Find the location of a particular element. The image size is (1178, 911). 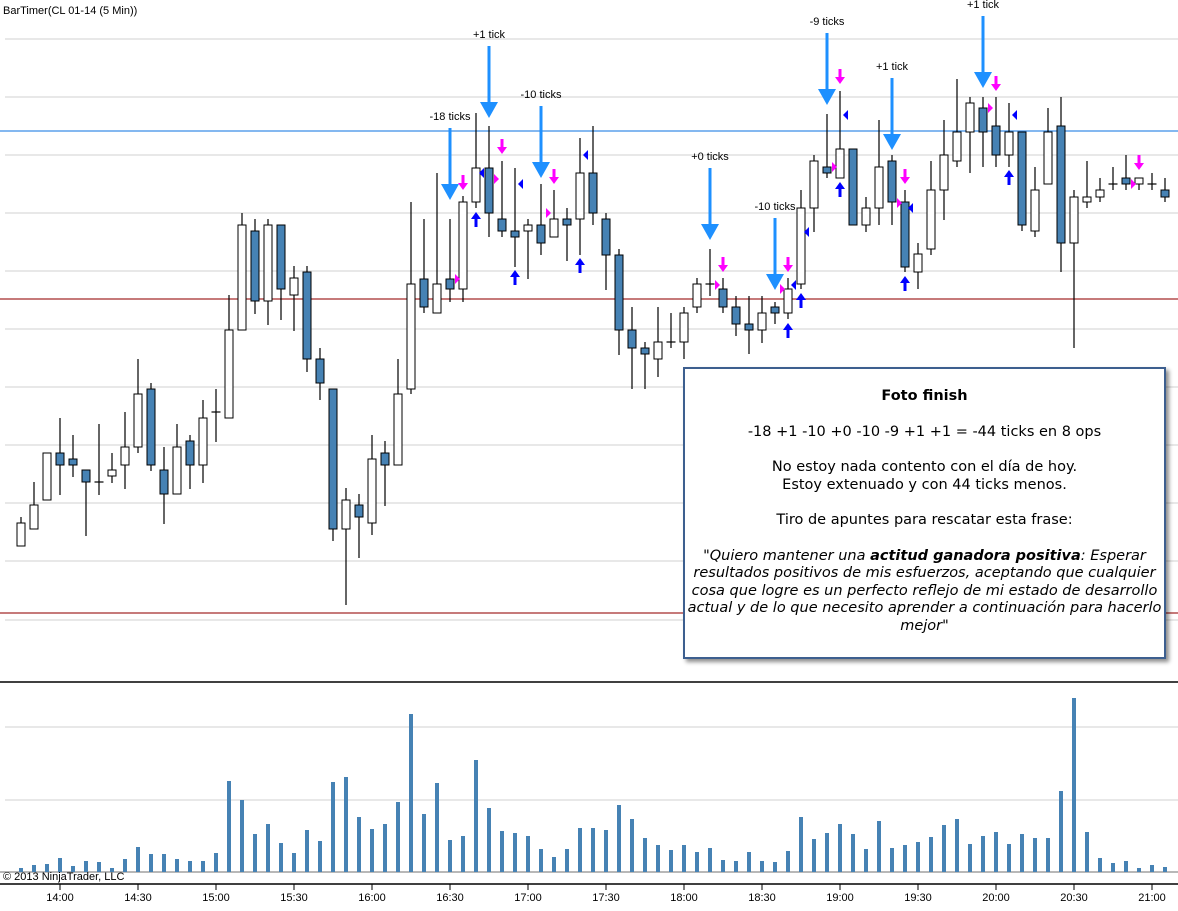

fill-up-arrow-icon is located at coordinates (788, 330).